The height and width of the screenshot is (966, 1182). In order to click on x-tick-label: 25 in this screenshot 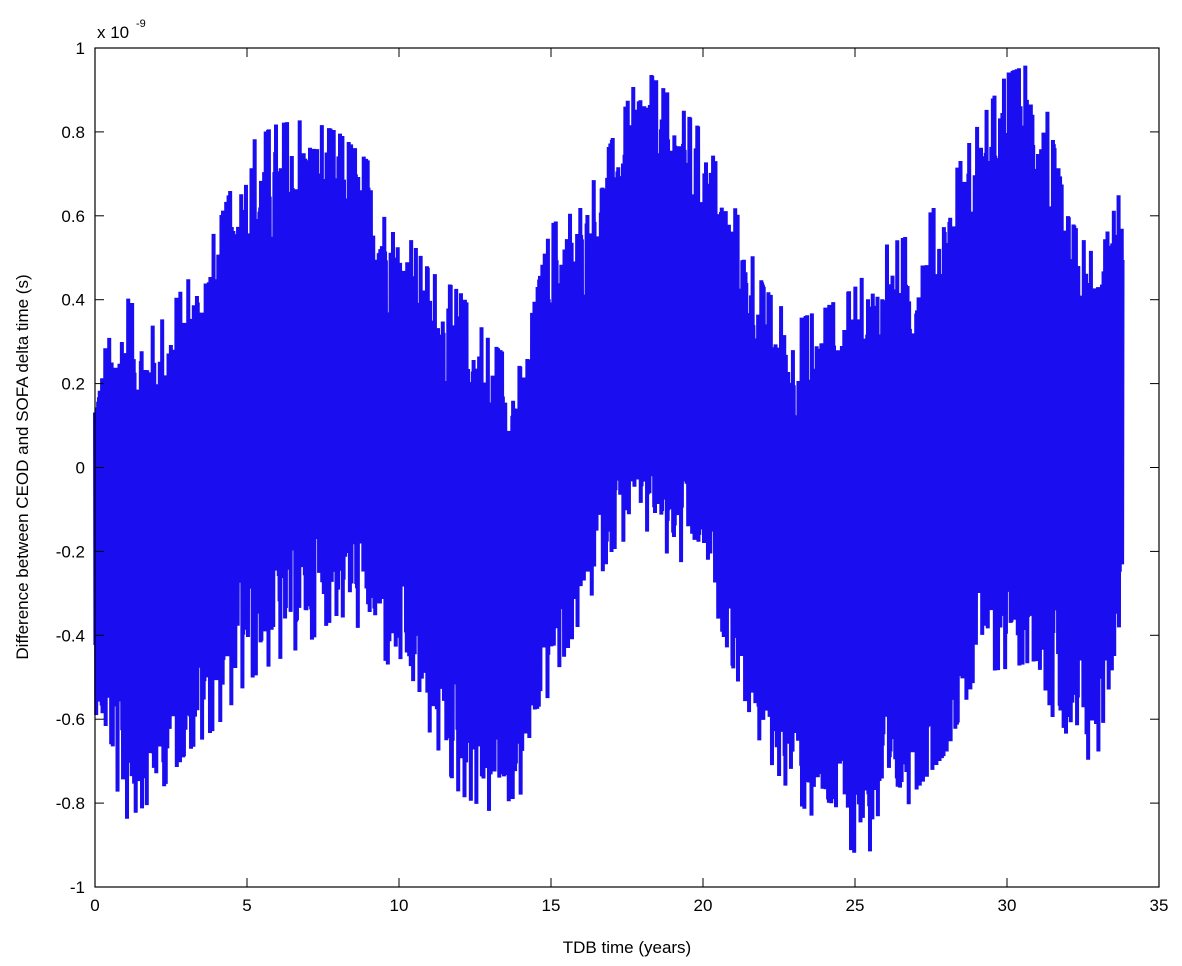, I will do `click(855, 905)`.